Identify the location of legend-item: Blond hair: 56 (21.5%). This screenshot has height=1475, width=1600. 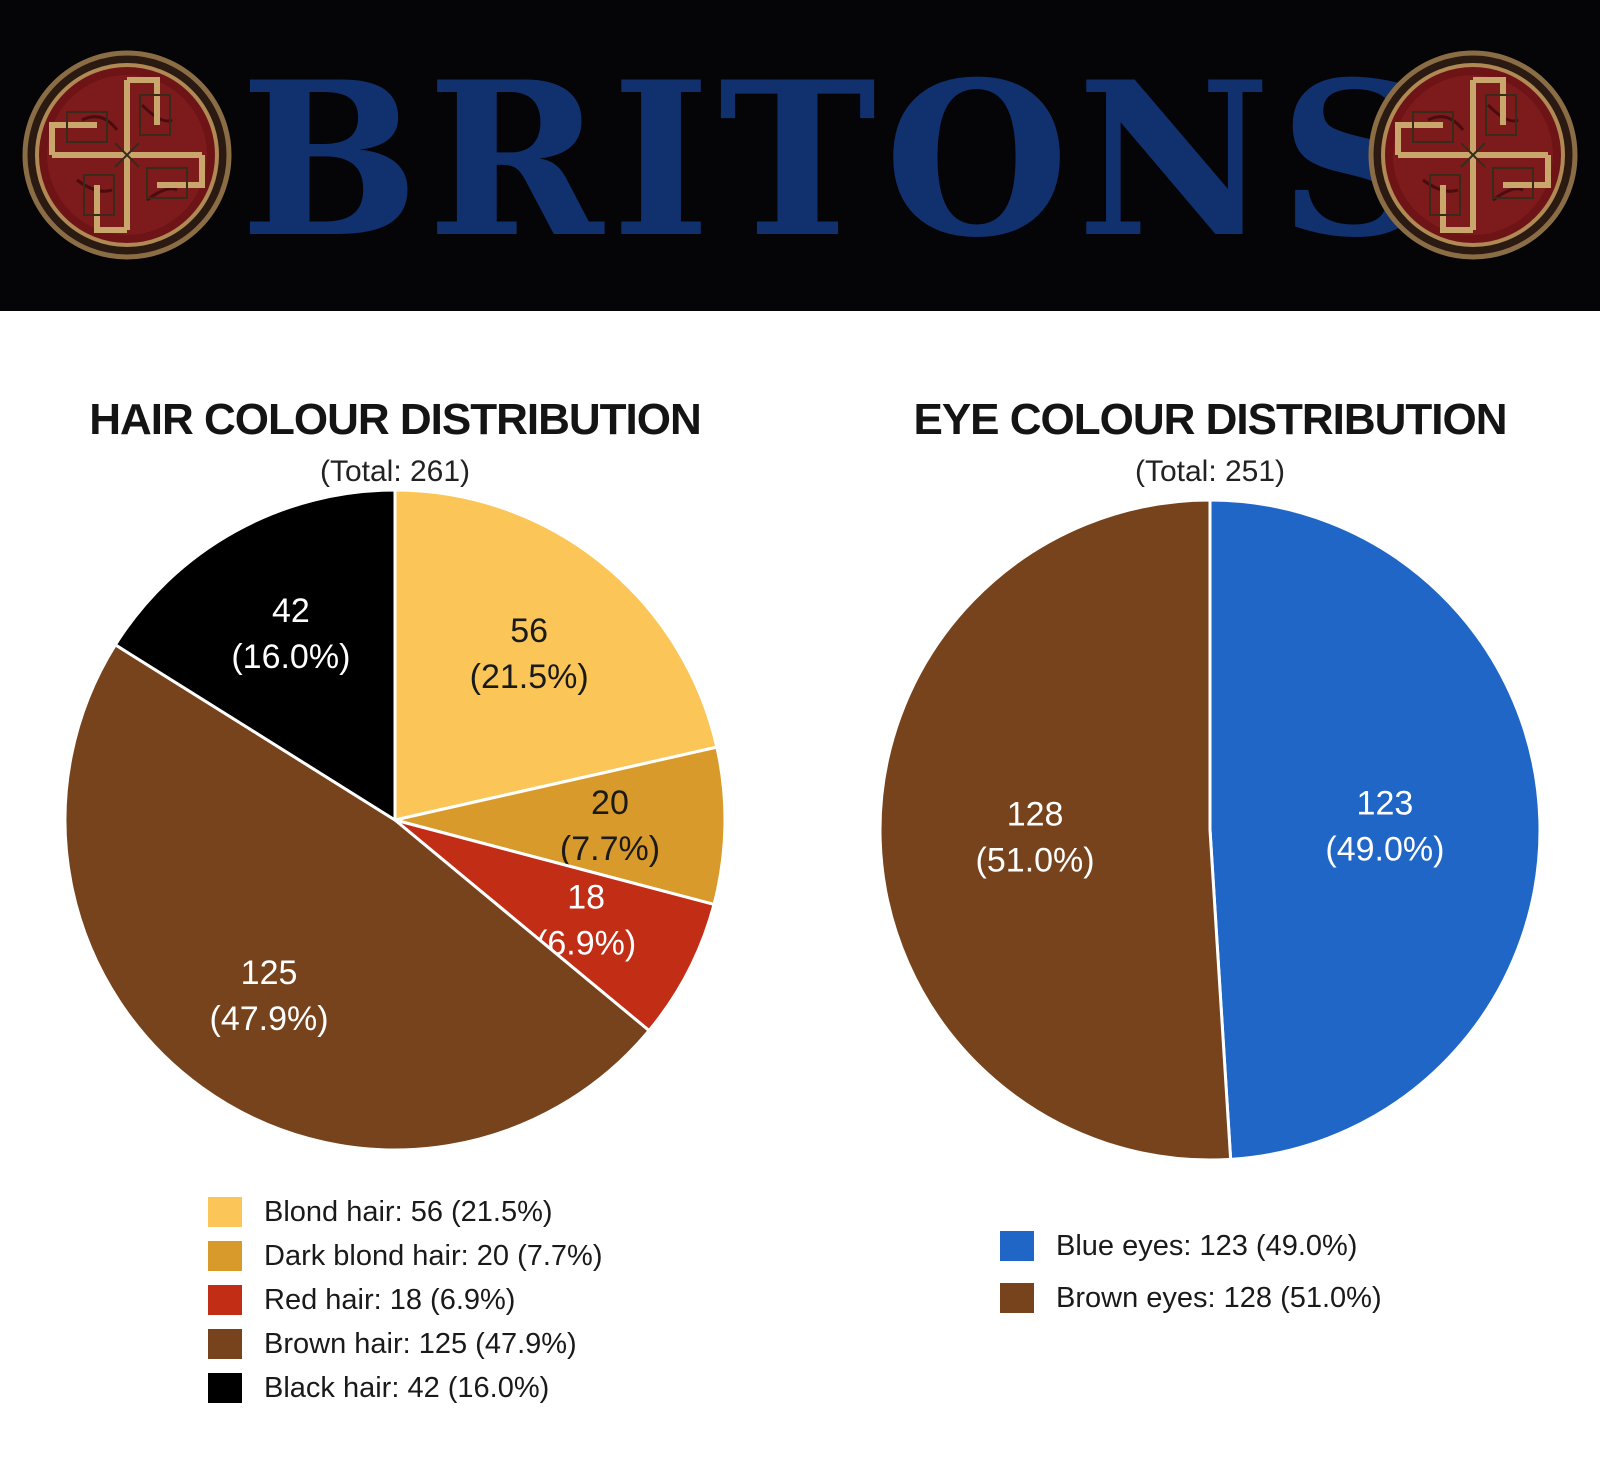
(405, 1212).